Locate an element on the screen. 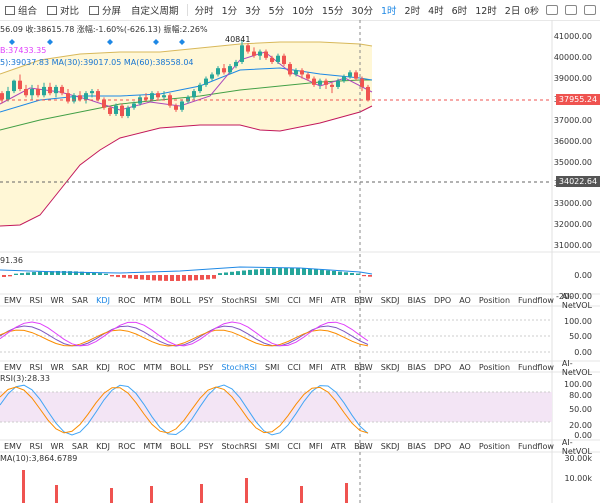  stochrsi-tab-cci: CCI is located at coordinates (294, 367).